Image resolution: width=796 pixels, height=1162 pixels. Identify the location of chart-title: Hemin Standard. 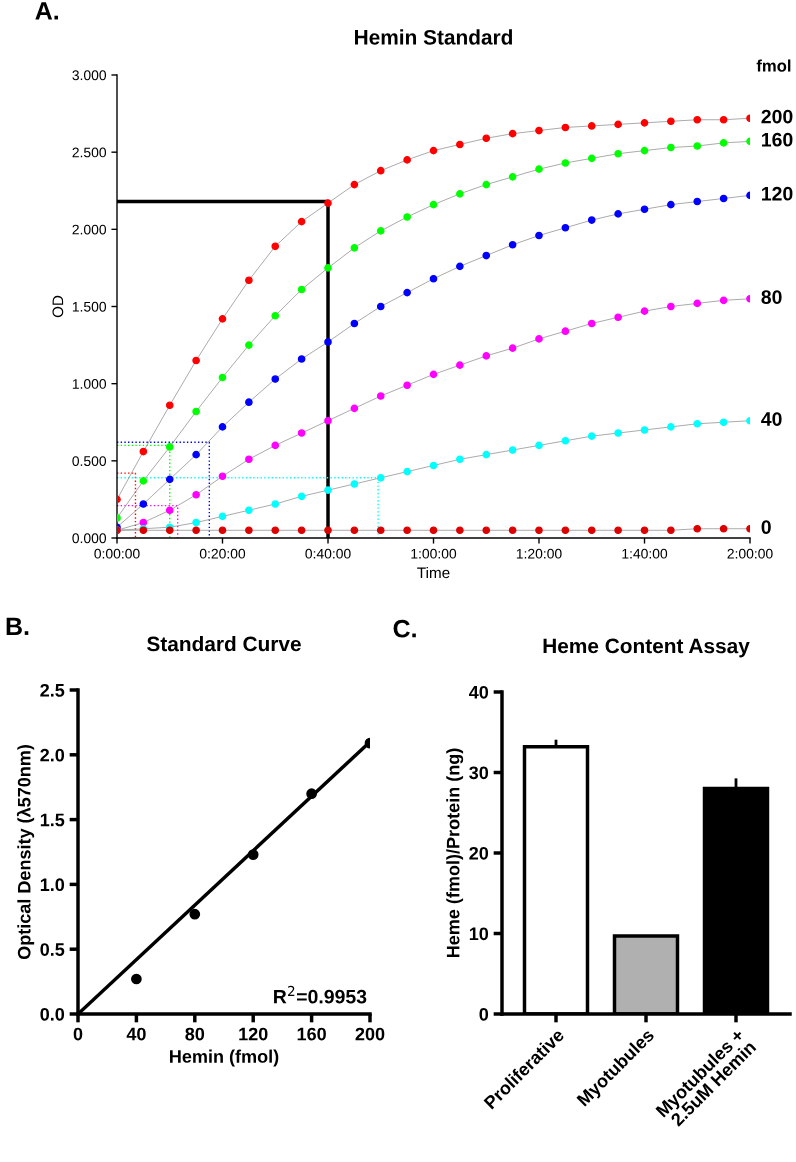
(434, 37).